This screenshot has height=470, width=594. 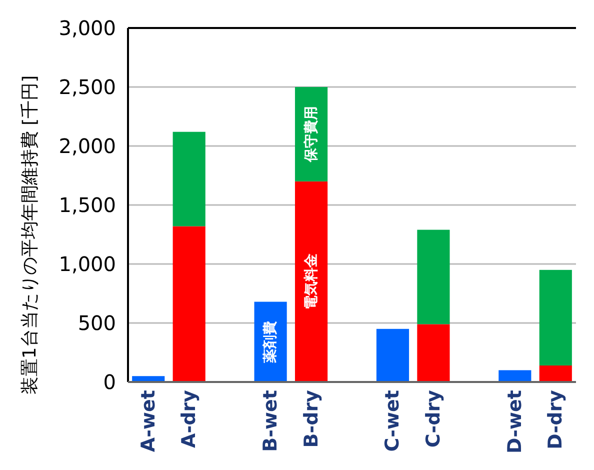 What do you see at coordinates (87, 28) in the screenshot?
I see `y-tick-label: 3,000` at bounding box center [87, 28].